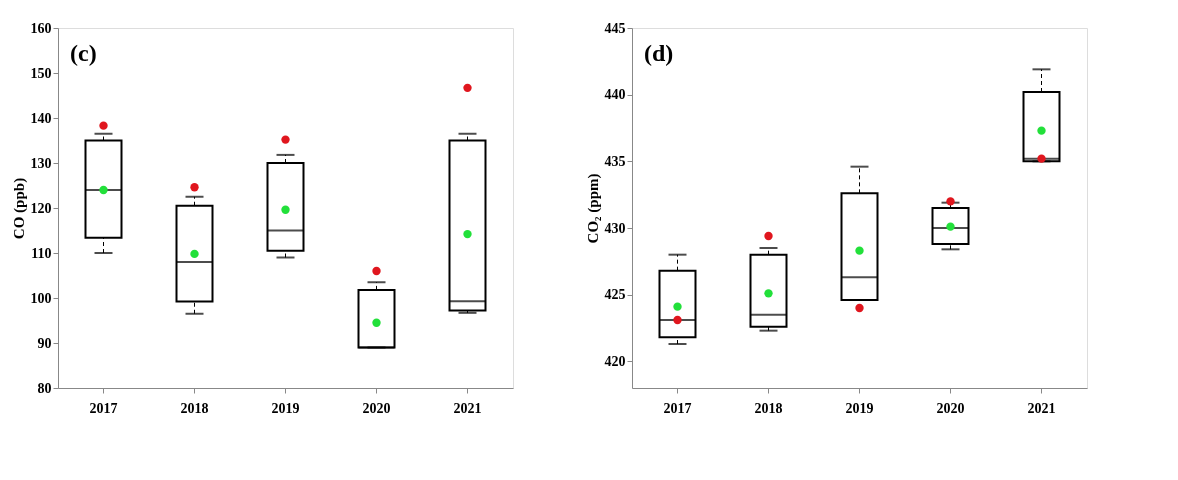  I want to click on y-tick-label: 440, so click(615, 95).